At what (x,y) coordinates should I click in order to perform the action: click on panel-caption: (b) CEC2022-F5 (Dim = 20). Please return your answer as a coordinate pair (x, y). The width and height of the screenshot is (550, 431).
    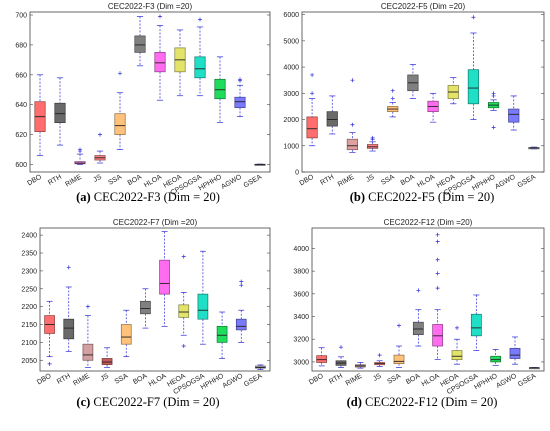
    Looking at the image, I should click on (422, 197).